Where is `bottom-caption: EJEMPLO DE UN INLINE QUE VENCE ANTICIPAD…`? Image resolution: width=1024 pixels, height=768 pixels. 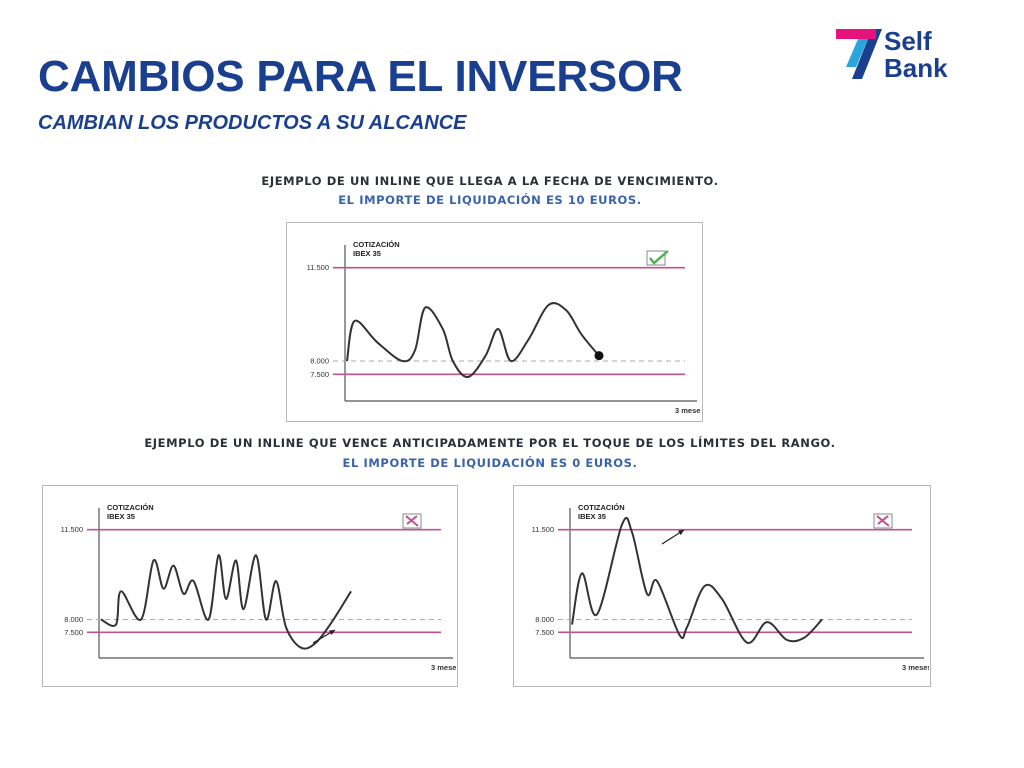 bottom-caption: EJEMPLO DE UN INLINE QUE VENCE ANTICIPAD… is located at coordinates (490, 443).